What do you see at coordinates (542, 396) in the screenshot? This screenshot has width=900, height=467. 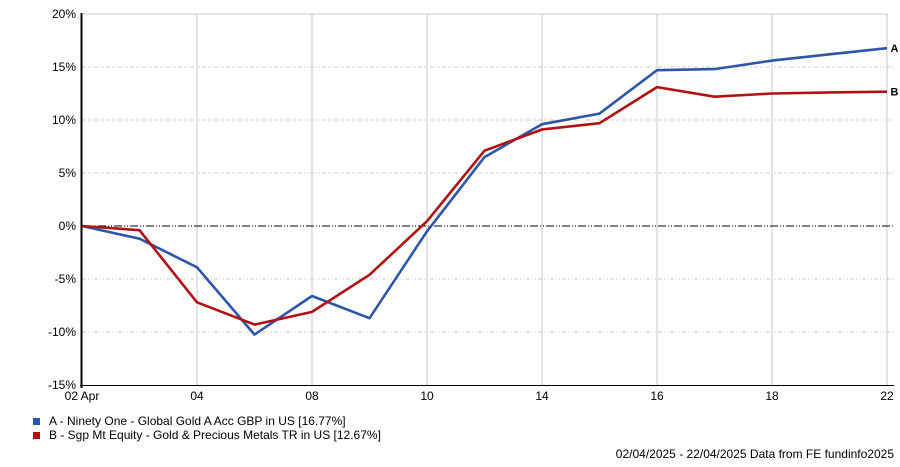 I see `x-tick-label: 14` at bounding box center [542, 396].